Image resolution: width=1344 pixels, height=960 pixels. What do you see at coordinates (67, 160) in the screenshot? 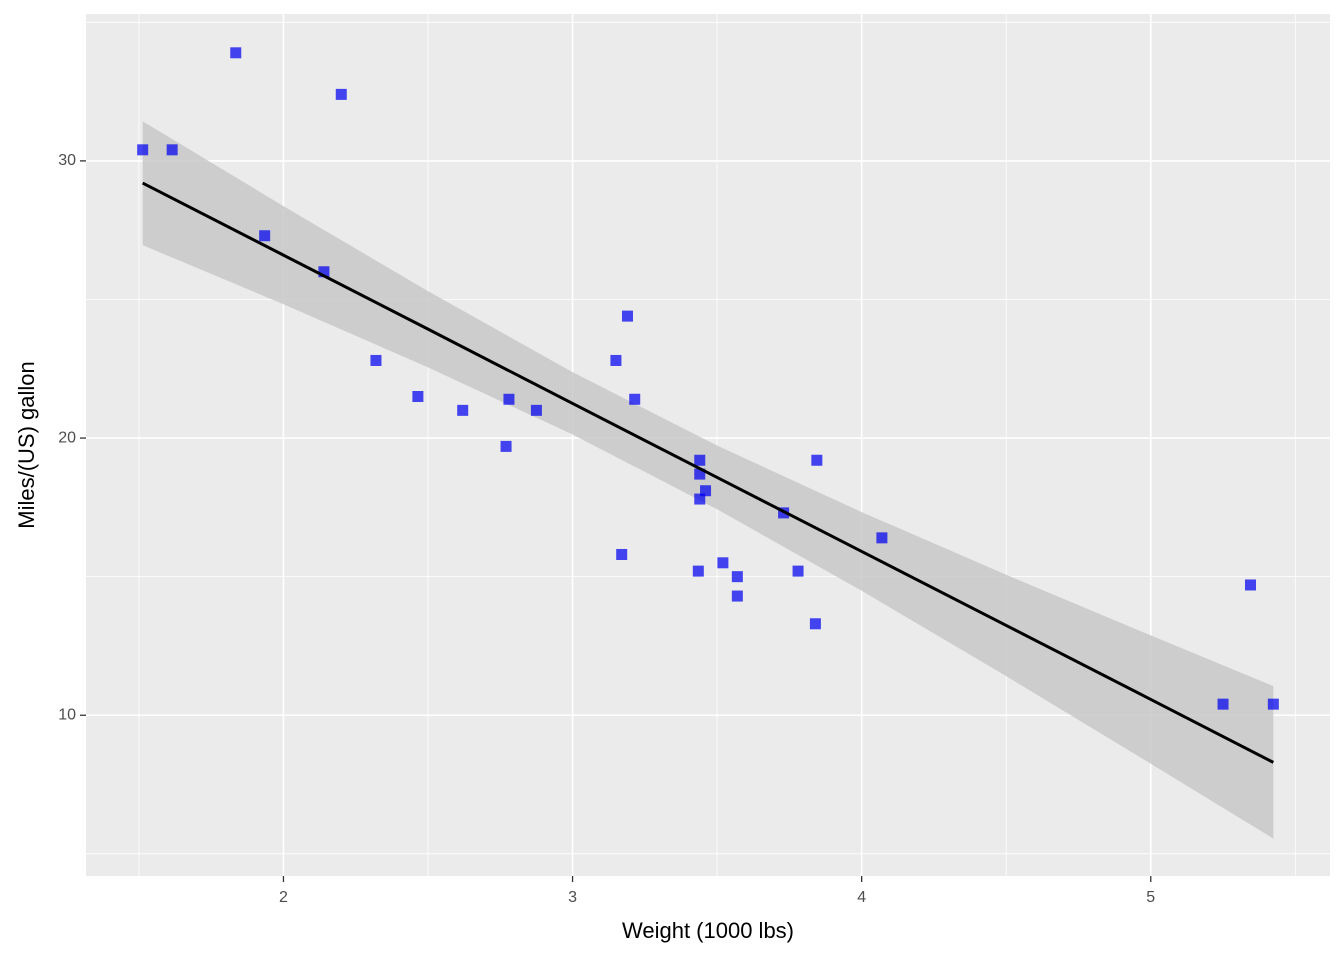
I see `y-tick-label: 30` at bounding box center [67, 160].